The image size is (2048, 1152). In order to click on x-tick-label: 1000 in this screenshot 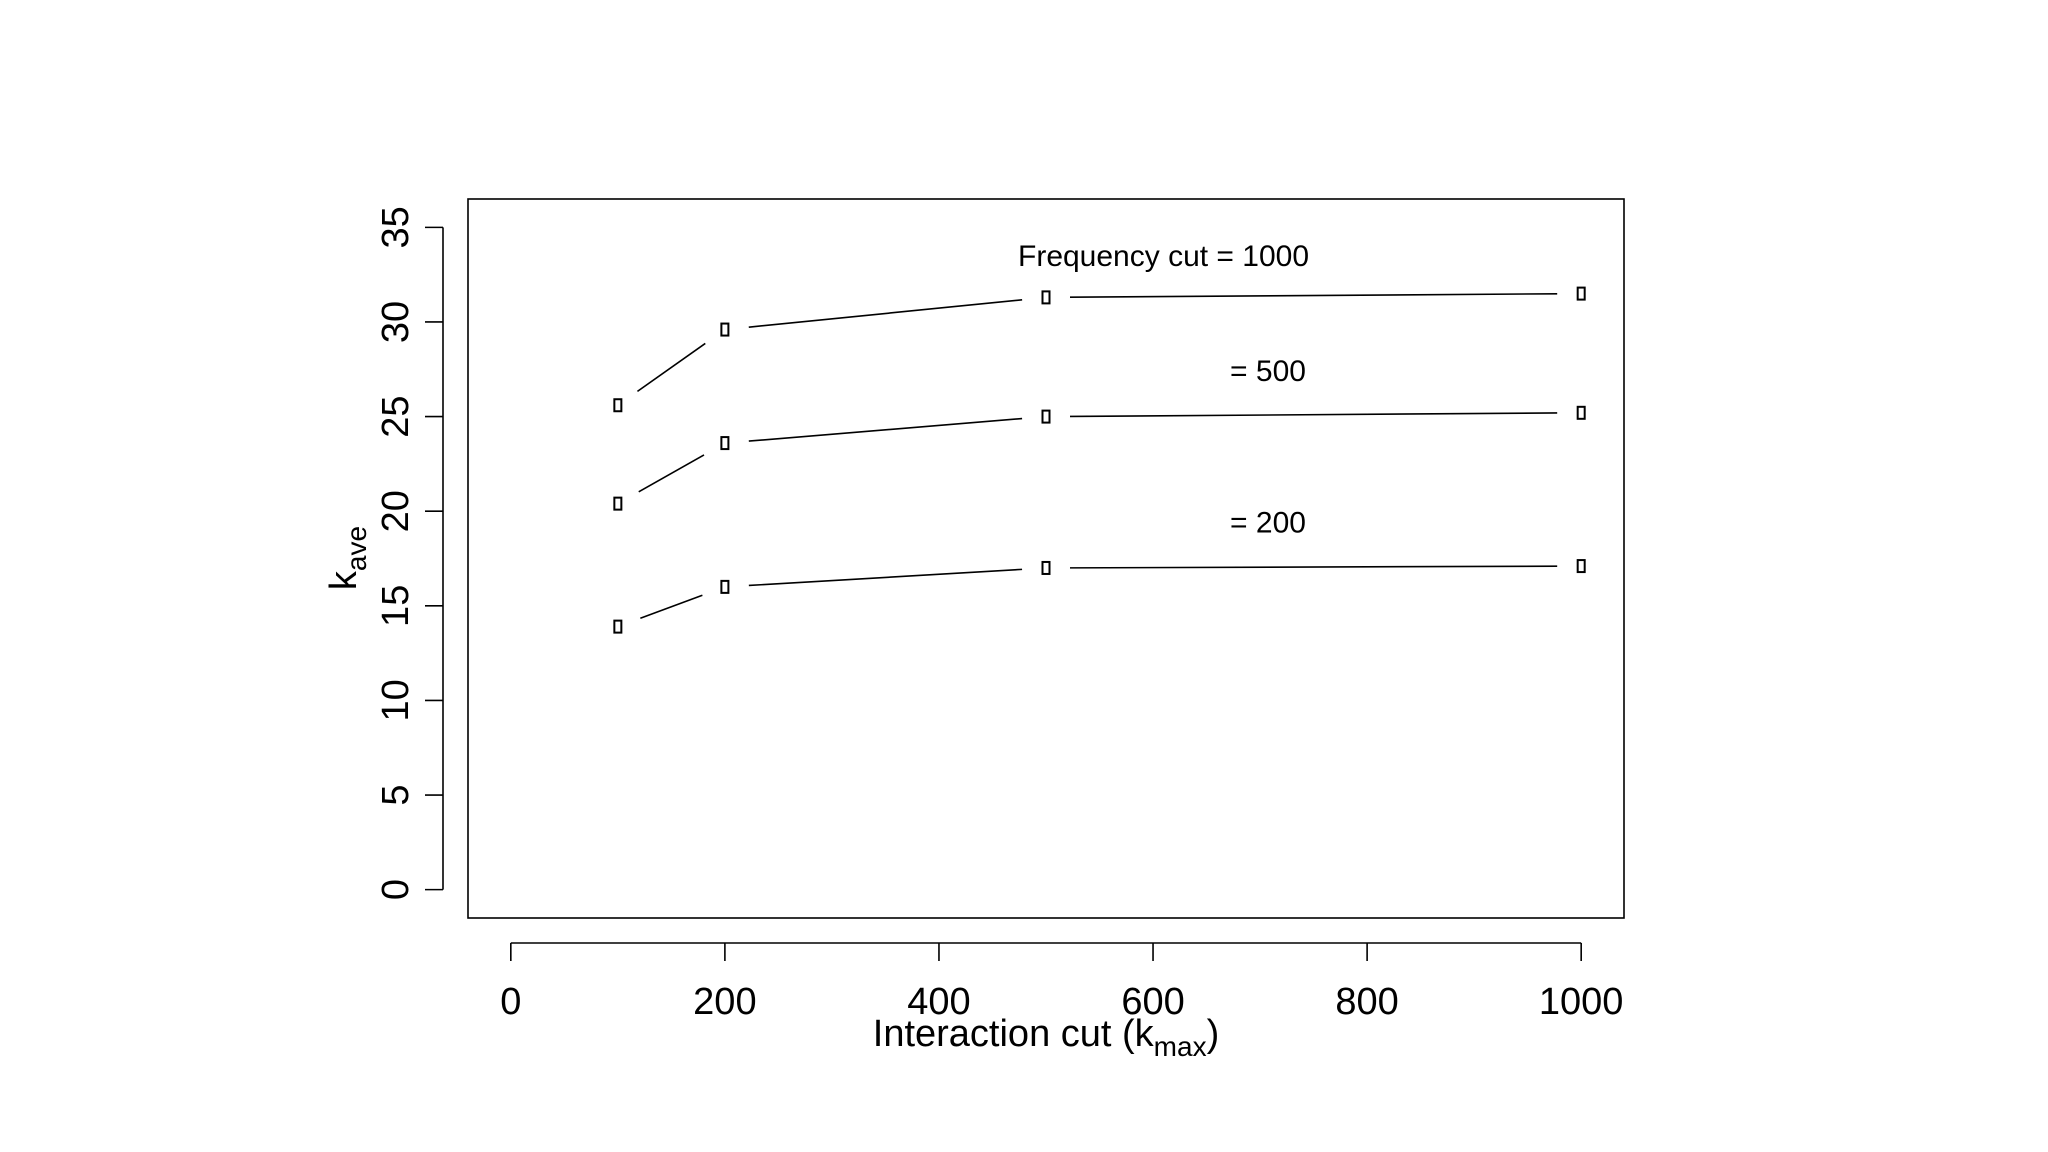, I will do `click(1581, 1002)`.